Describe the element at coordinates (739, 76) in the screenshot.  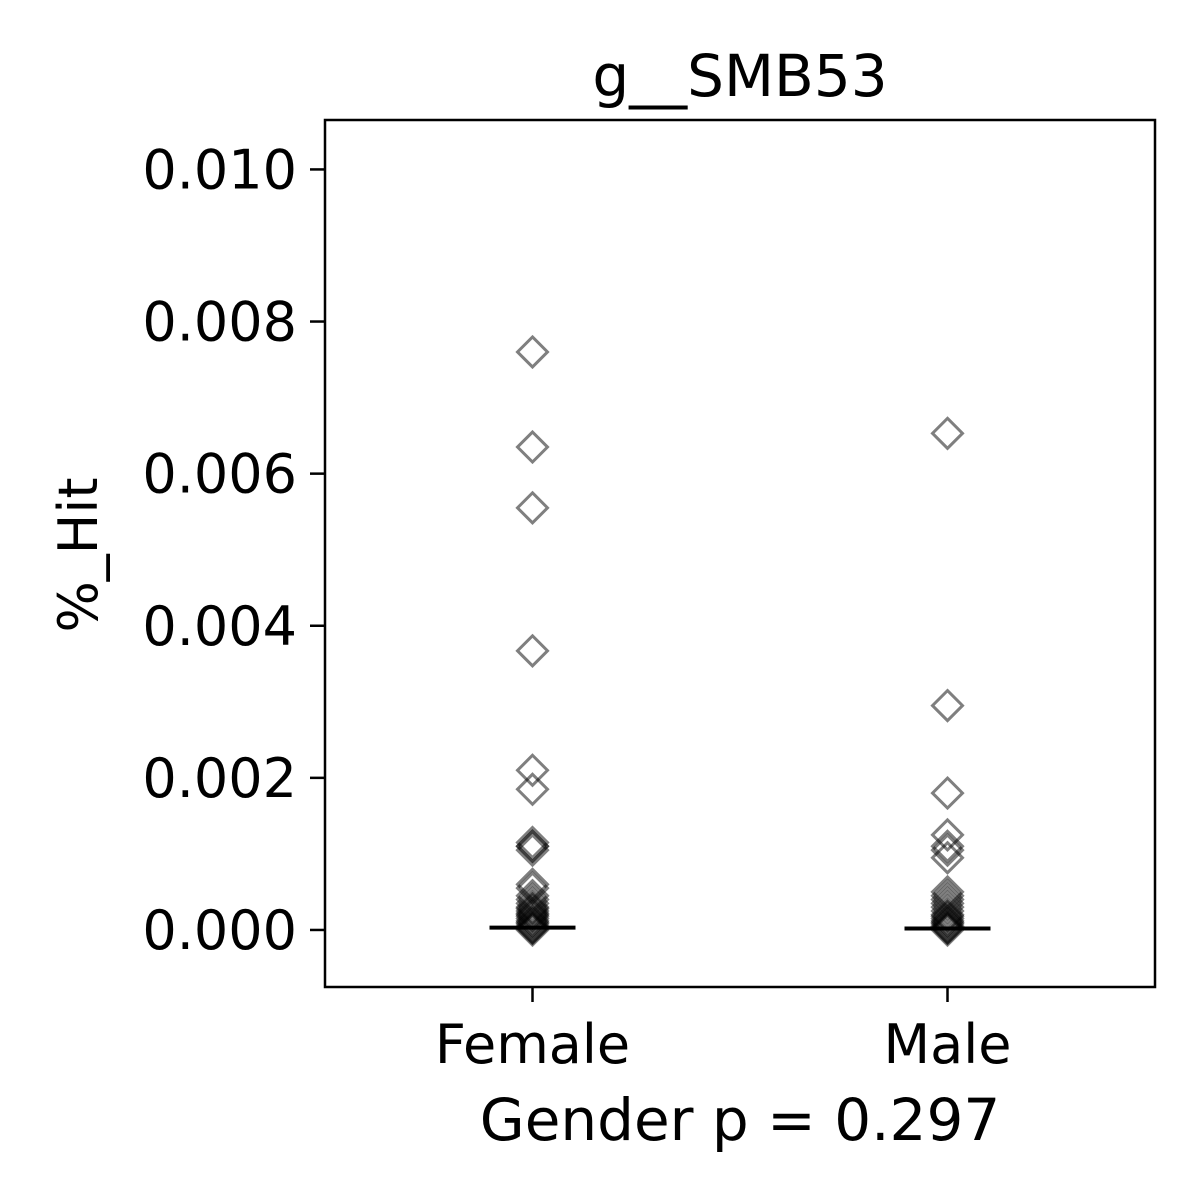
I see `chart-title: g__SMB53` at that location.